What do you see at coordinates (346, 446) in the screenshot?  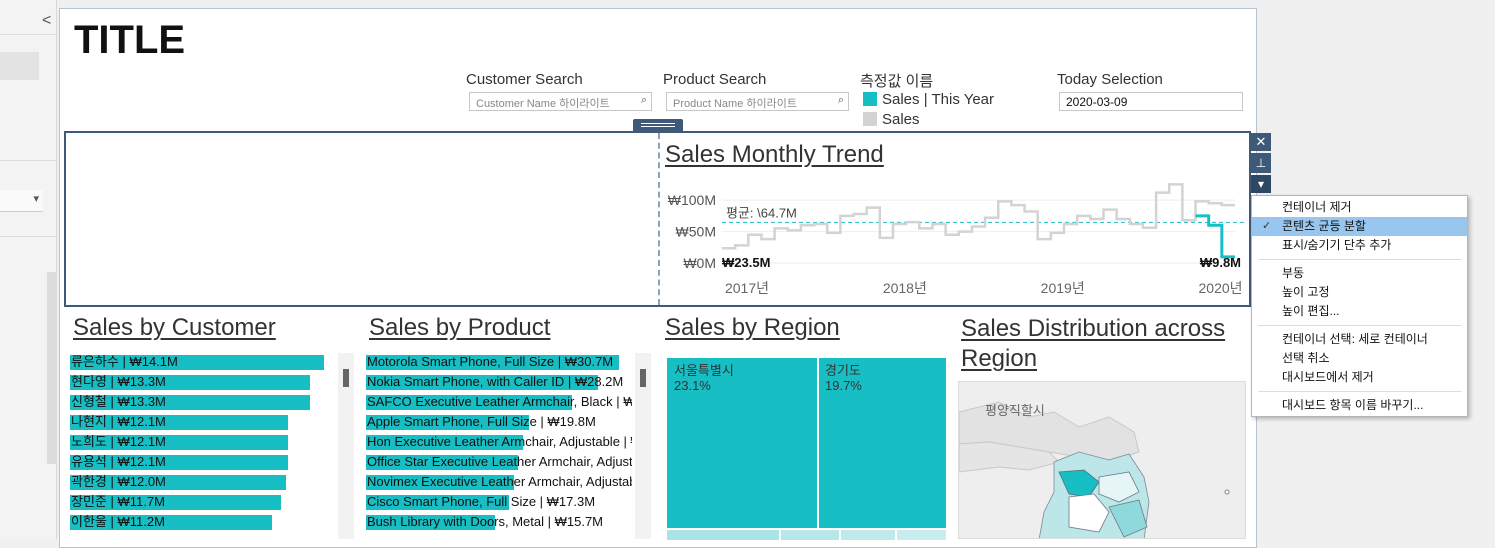 I see `customer-scrollbar` at bounding box center [346, 446].